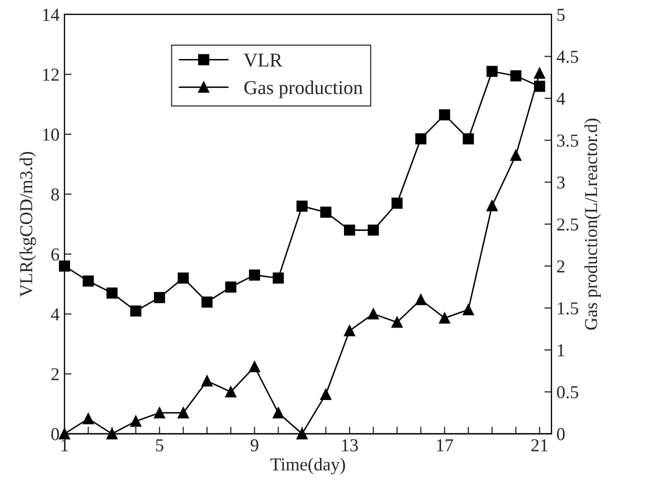 The height and width of the screenshot is (482, 645). I want to click on legend-label: VLR, so click(263, 60).